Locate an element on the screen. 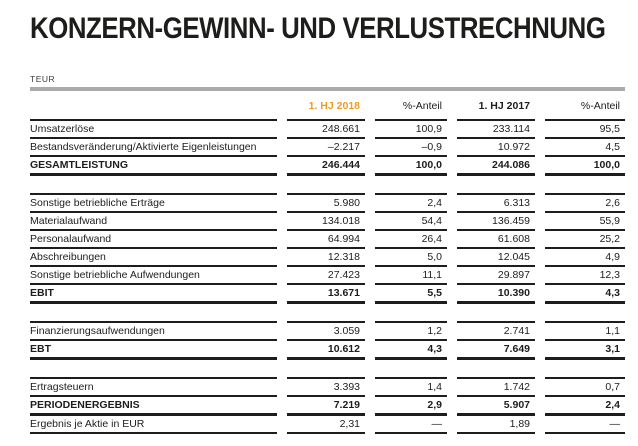 The image size is (638, 446). cell-value: 1,1 is located at coordinates (585, 330).